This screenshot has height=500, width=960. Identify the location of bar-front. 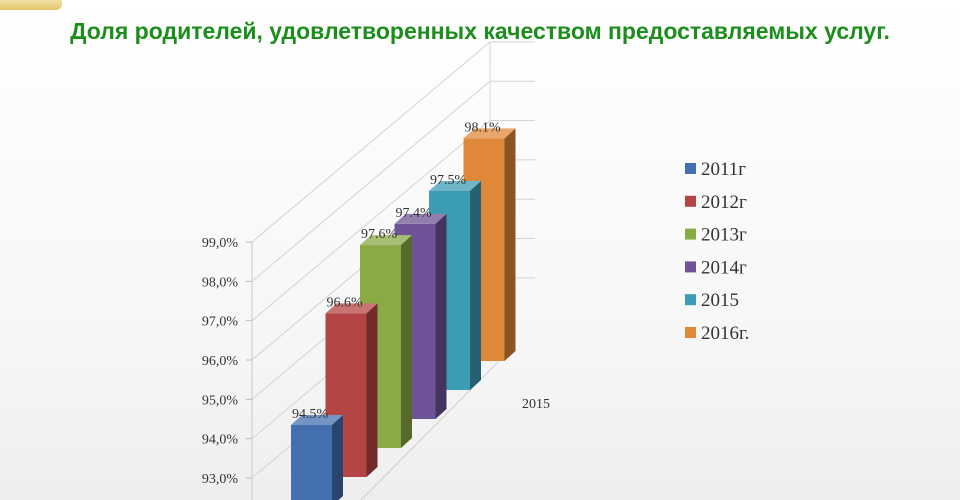
(311, 462).